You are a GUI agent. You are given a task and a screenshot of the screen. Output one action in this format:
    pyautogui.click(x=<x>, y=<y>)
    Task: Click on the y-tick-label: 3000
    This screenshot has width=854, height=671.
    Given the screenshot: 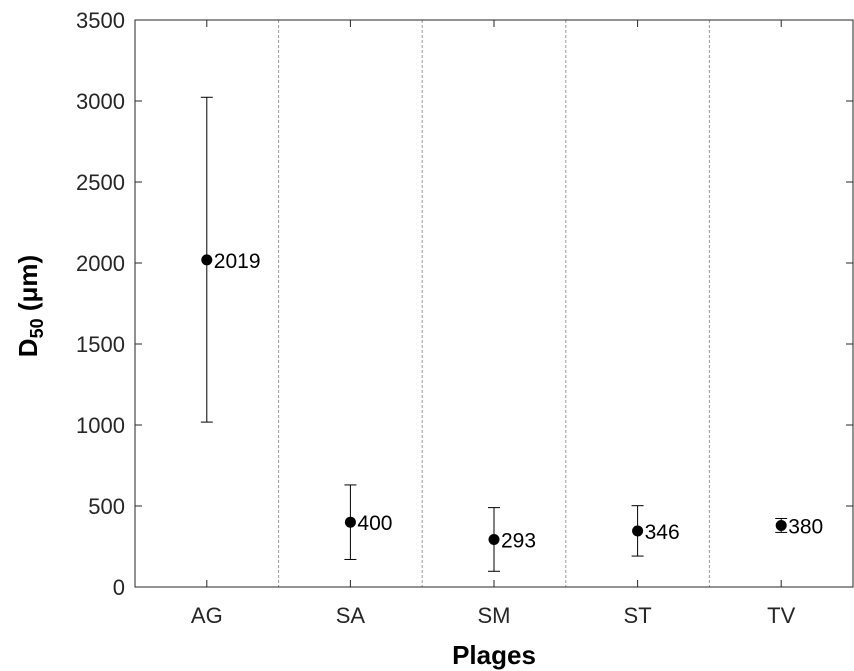 What is the action you would take?
    pyautogui.click(x=100, y=101)
    